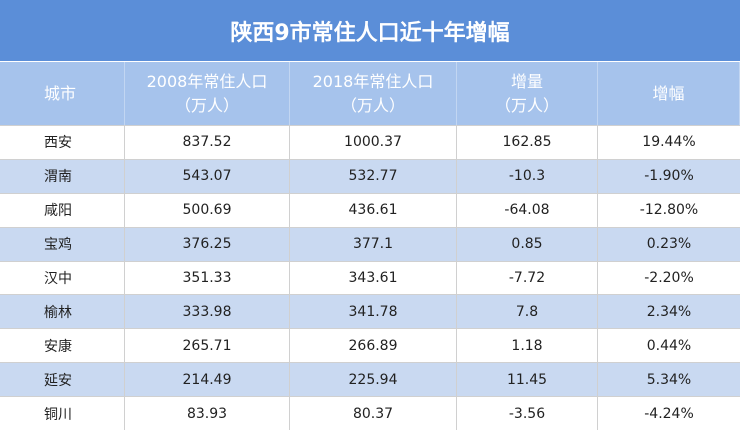  What do you see at coordinates (527, 278) in the screenshot?
I see `table-cell: -7.72` at bounding box center [527, 278].